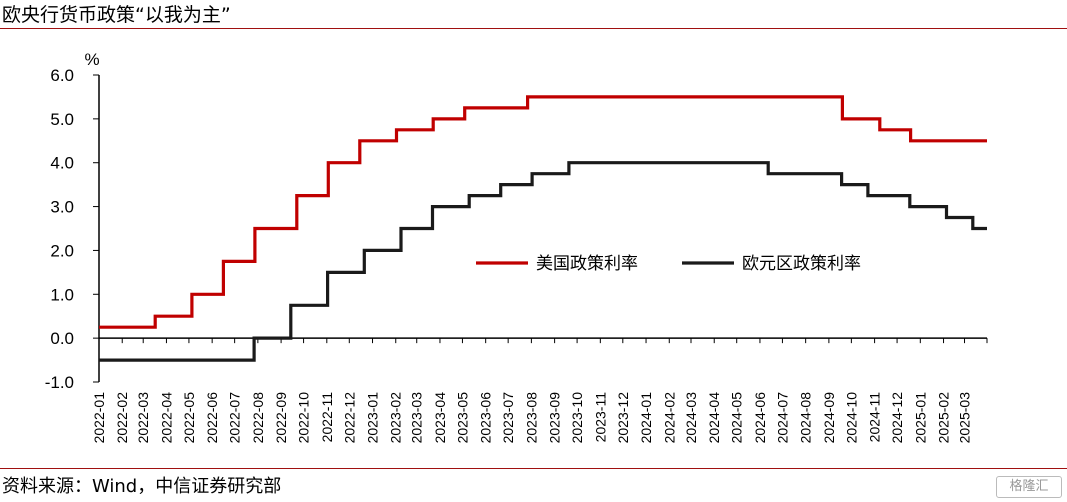 The width and height of the screenshot is (1067, 502). I want to click on x-tick-label: 2023-11, so click(600, 417).